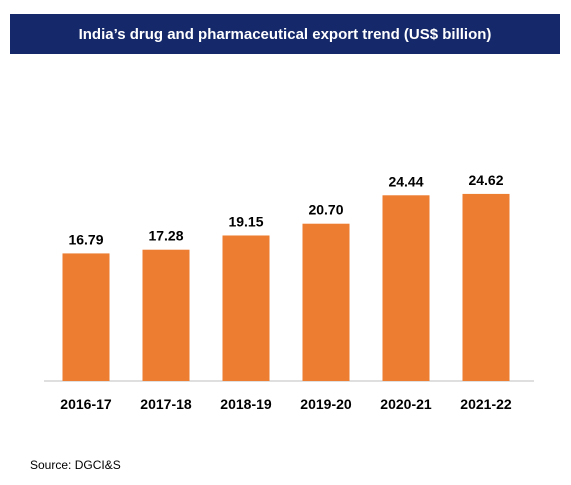 This screenshot has height=485, width=571. Describe the element at coordinates (245, 221) in the screenshot. I see `data-label-2018-19: 19.15` at that location.